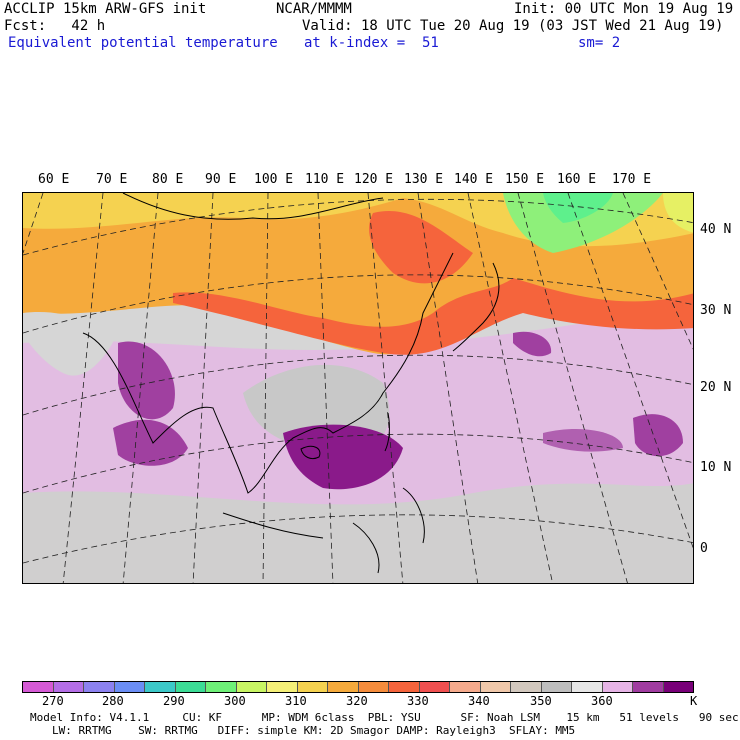  I want to click on field-name: Equivalent potential temperature, so click(143, 43).